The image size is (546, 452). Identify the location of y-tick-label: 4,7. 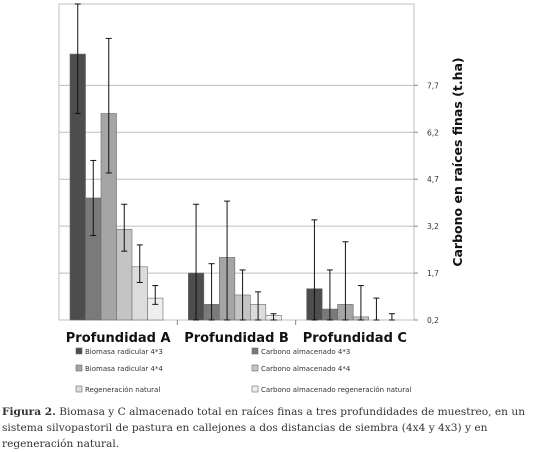
(433, 179).